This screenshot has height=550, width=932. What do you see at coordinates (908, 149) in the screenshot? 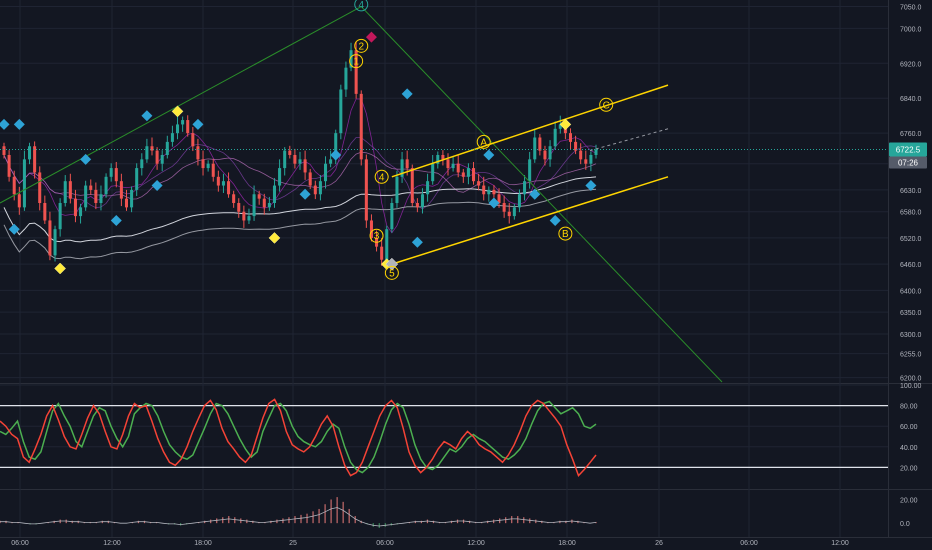
I see `last-price-tag` at bounding box center [908, 149].